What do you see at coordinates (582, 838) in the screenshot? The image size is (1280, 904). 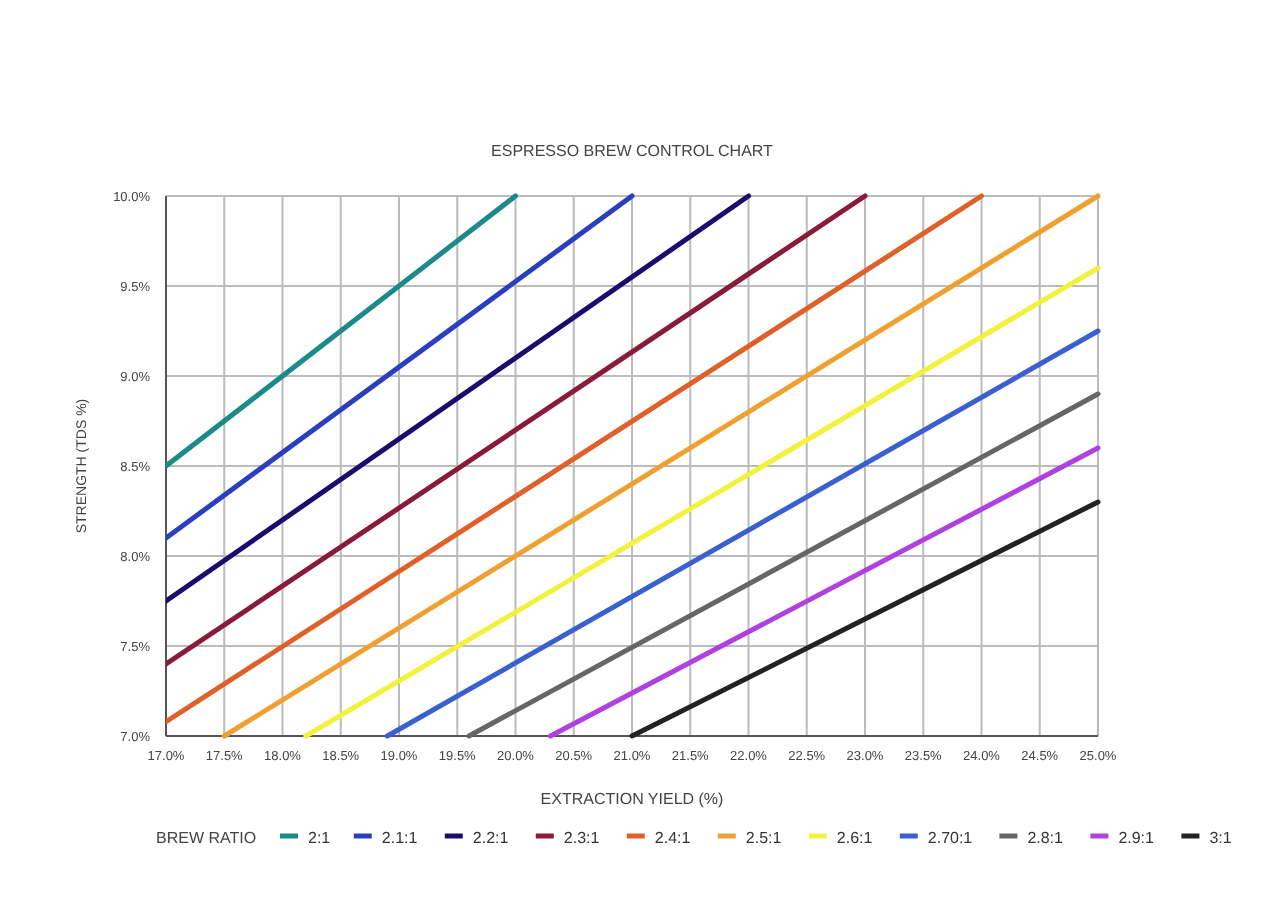 I see `legend-label: 2.3:1` at bounding box center [582, 838].